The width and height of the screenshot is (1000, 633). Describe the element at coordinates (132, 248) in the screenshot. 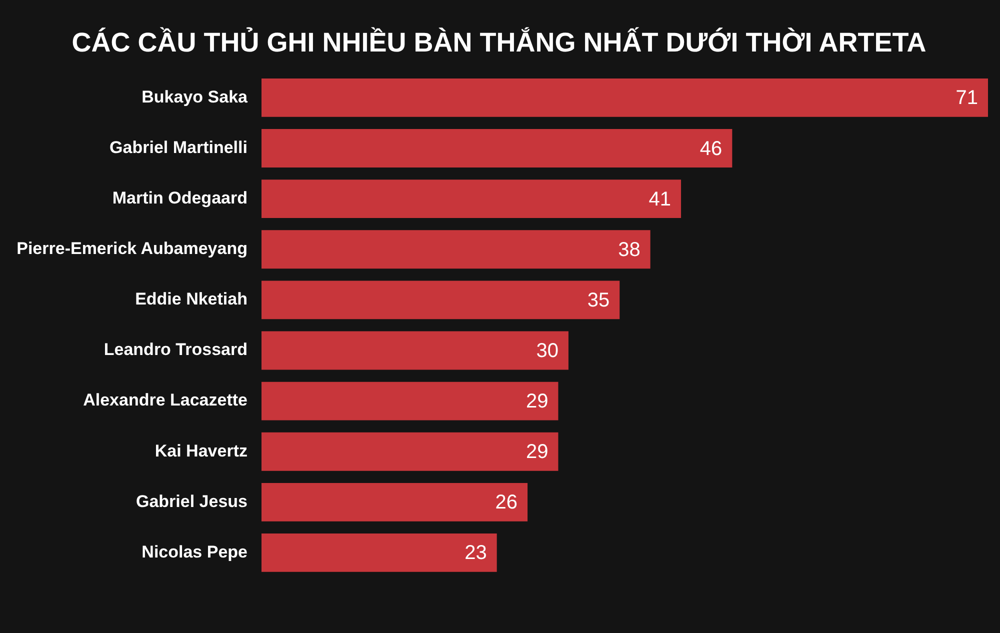

I see `y-tick-label: Pierre-Emerick Aubameyang` at that location.